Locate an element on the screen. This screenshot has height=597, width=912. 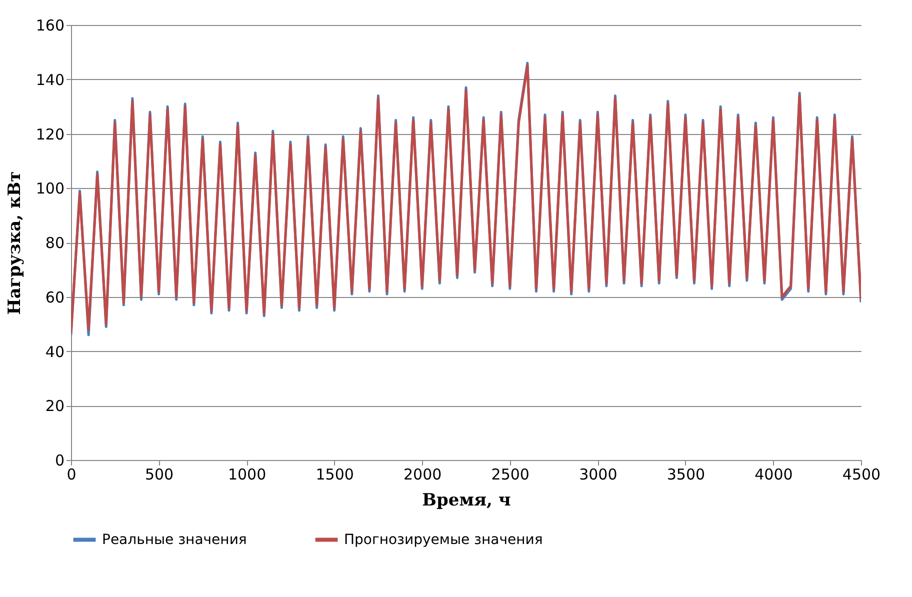
y-tick-label: 20 is located at coordinates (54, 406).